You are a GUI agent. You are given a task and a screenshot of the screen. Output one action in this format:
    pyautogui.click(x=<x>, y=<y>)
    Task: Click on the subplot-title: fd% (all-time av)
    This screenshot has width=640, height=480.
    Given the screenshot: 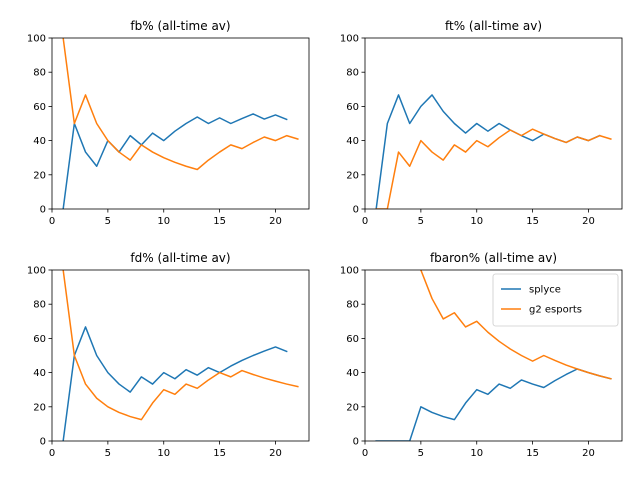 What is the action you would take?
    pyautogui.click(x=180, y=258)
    